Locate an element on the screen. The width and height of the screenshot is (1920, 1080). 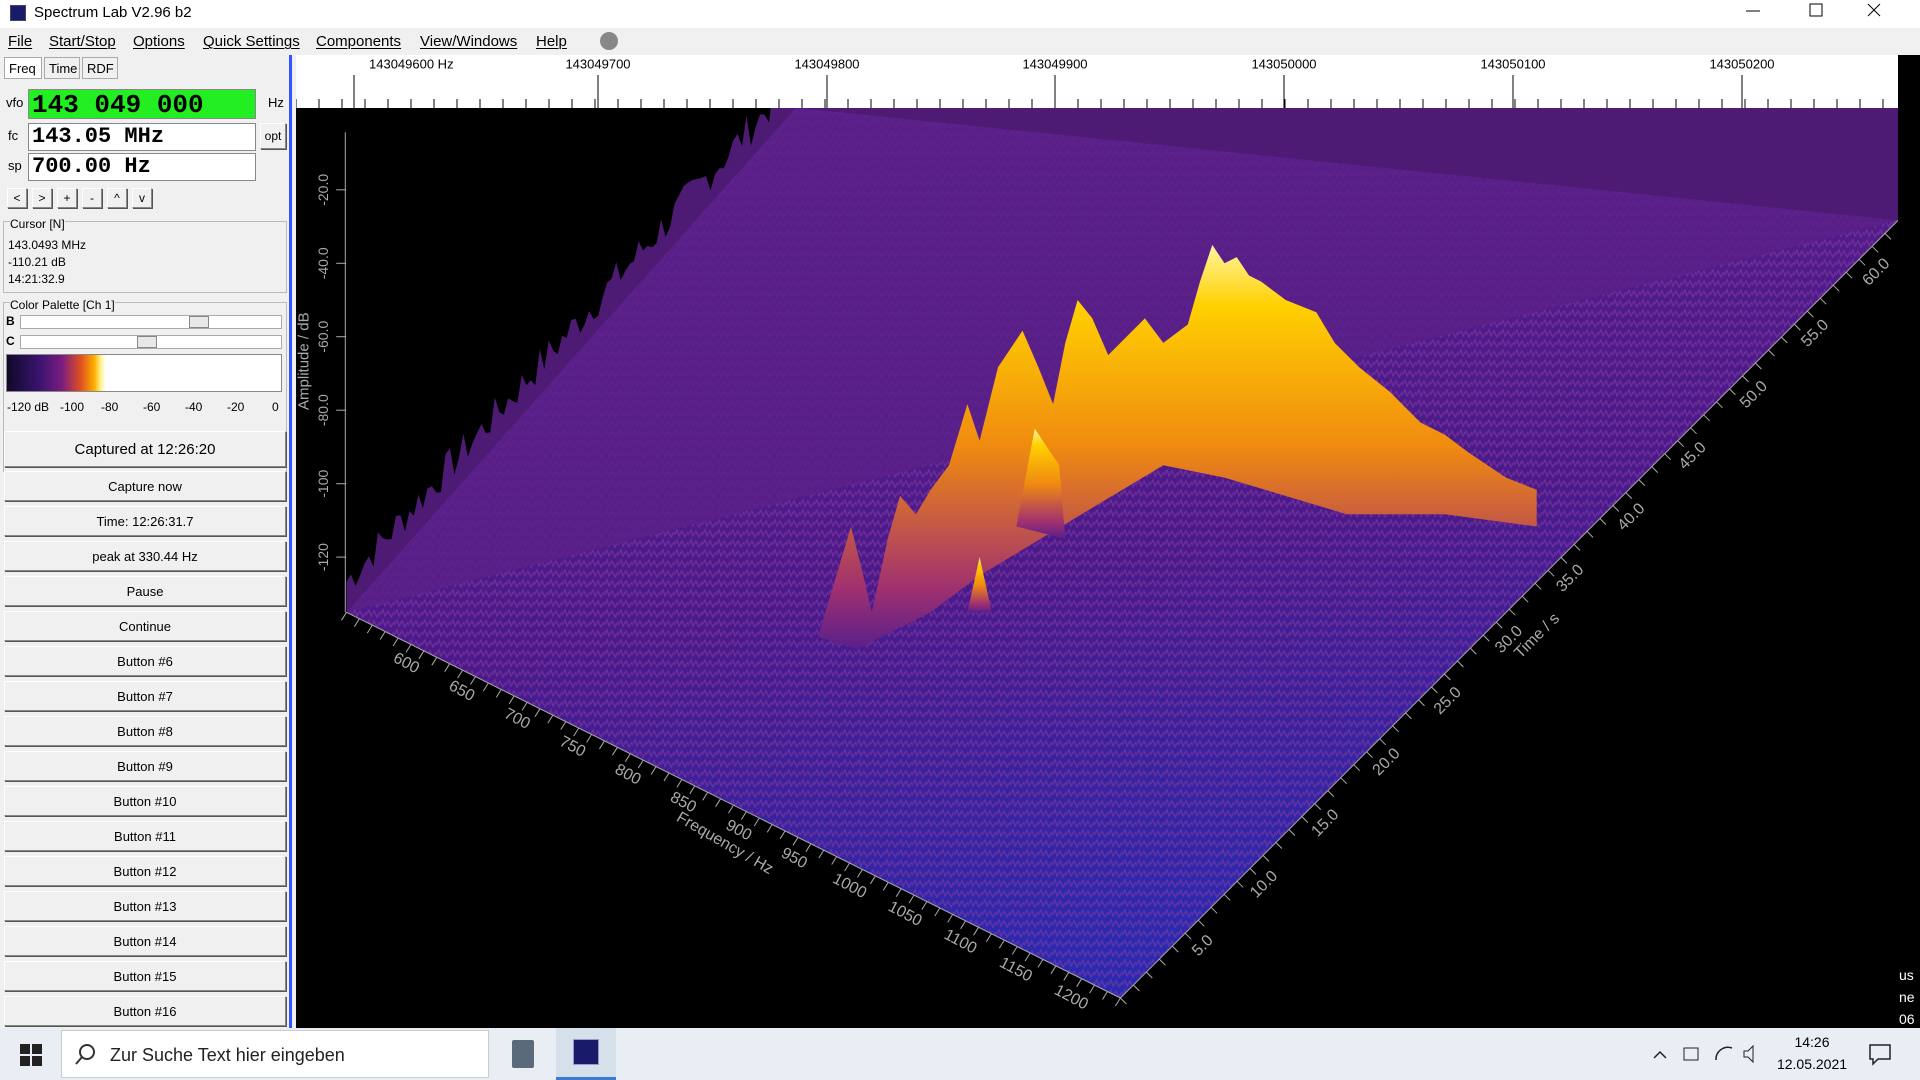
sp-field: 700.00 Hz is located at coordinates (142, 167).